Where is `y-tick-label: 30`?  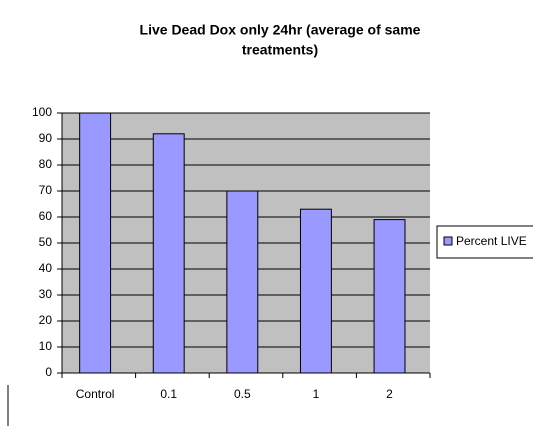 y-tick-label: 30 is located at coordinates (46, 294).